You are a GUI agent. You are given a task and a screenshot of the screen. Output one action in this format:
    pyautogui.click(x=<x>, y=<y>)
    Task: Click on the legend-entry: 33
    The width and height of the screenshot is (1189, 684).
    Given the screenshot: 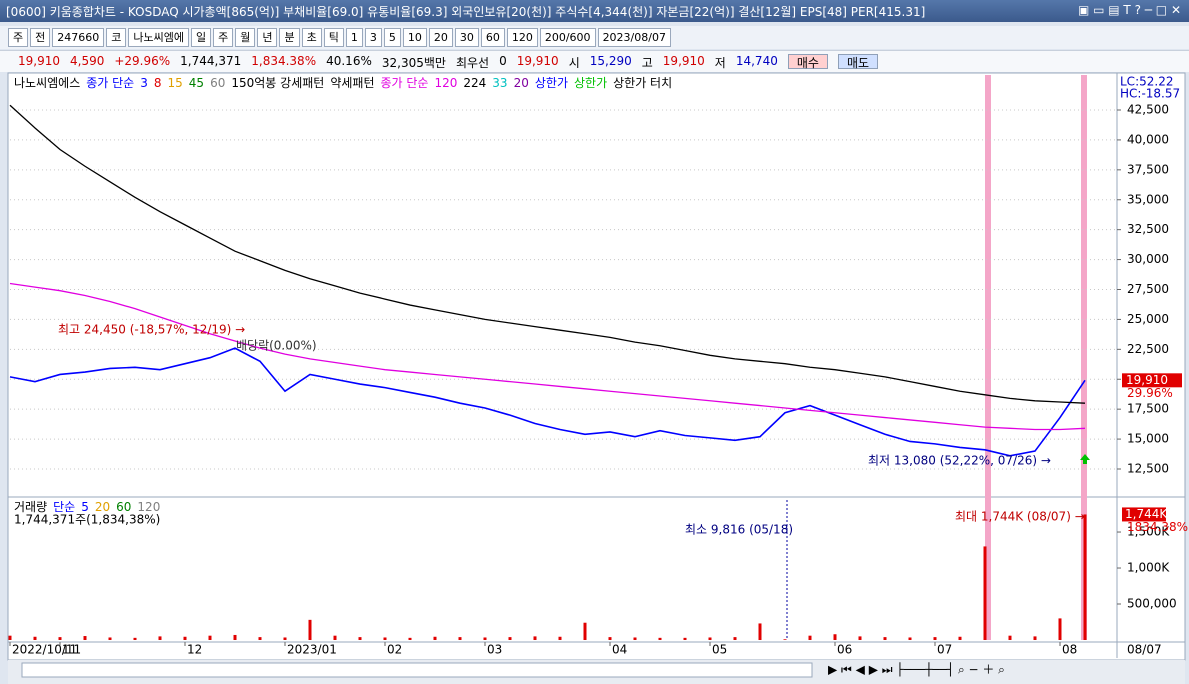 What is the action you would take?
    pyautogui.click(x=499, y=83)
    